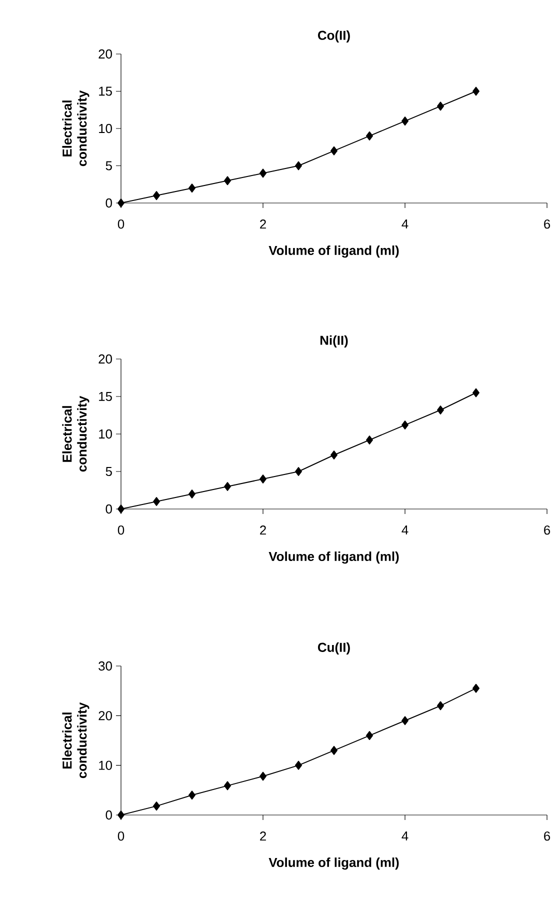 This screenshot has height=902, width=551. Describe the element at coordinates (334, 341) in the screenshot. I see `chart-title: Ni(II)` at that location.